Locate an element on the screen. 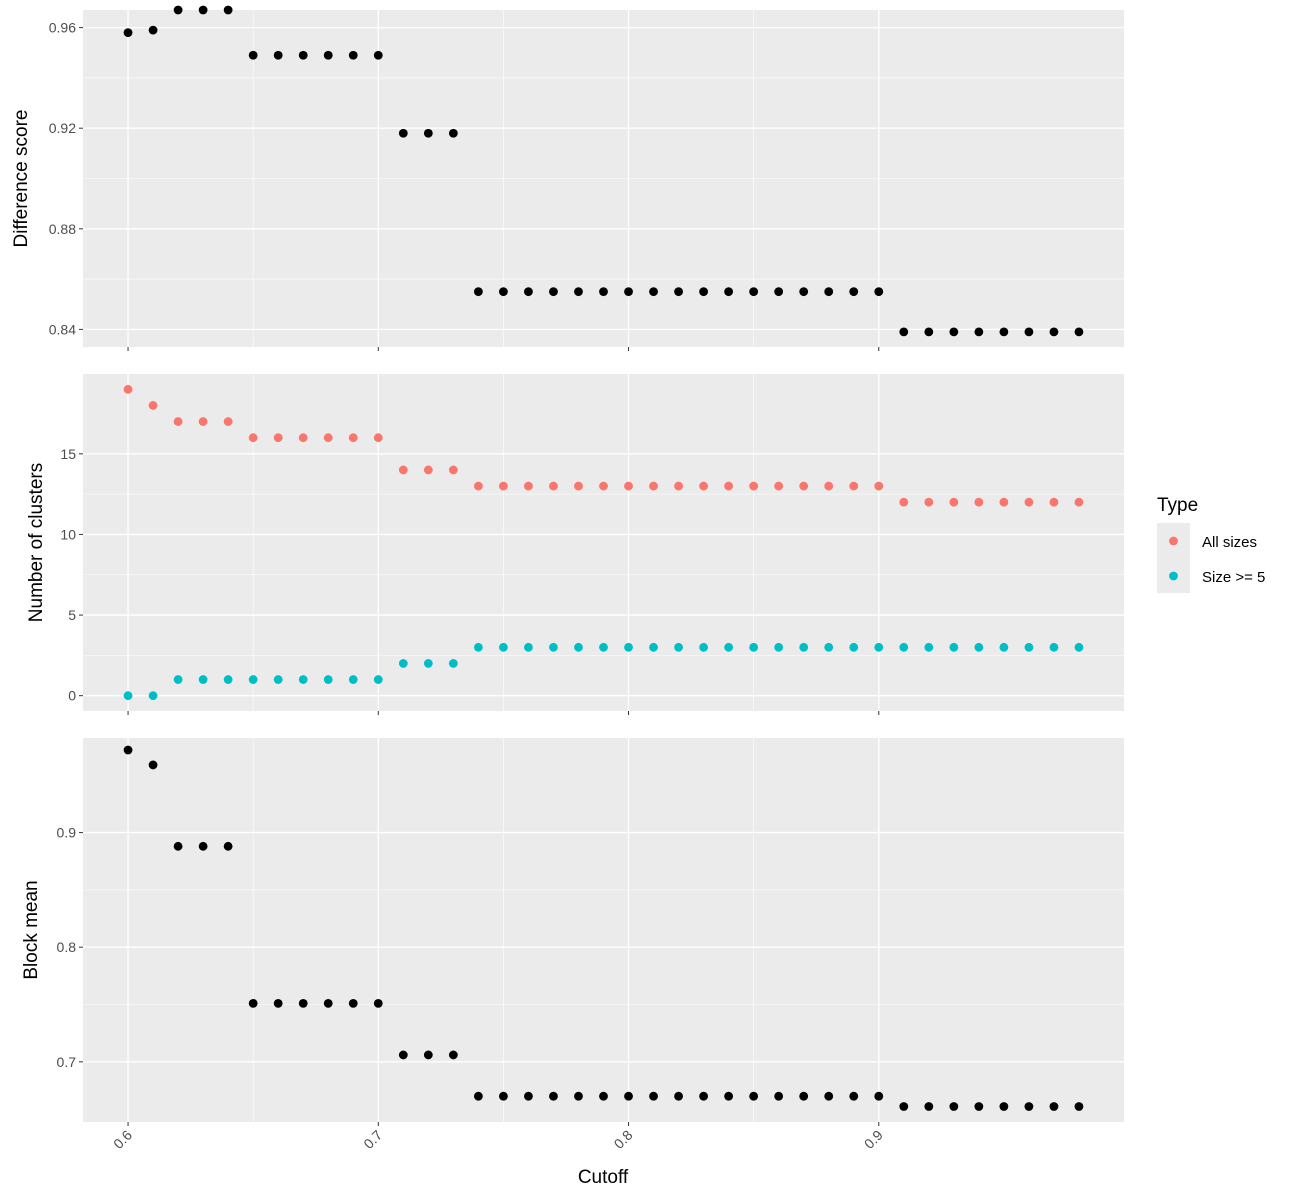  y-tick-label: 0.7 is located at coordinates (67, 1062).